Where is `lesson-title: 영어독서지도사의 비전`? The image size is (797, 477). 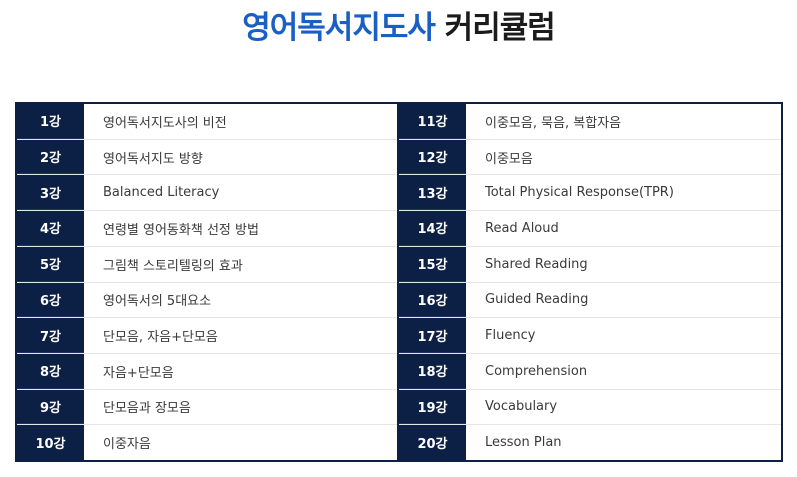
lesson-title: 영어독서지도사의 비전 is located at coordinates (165, 123).